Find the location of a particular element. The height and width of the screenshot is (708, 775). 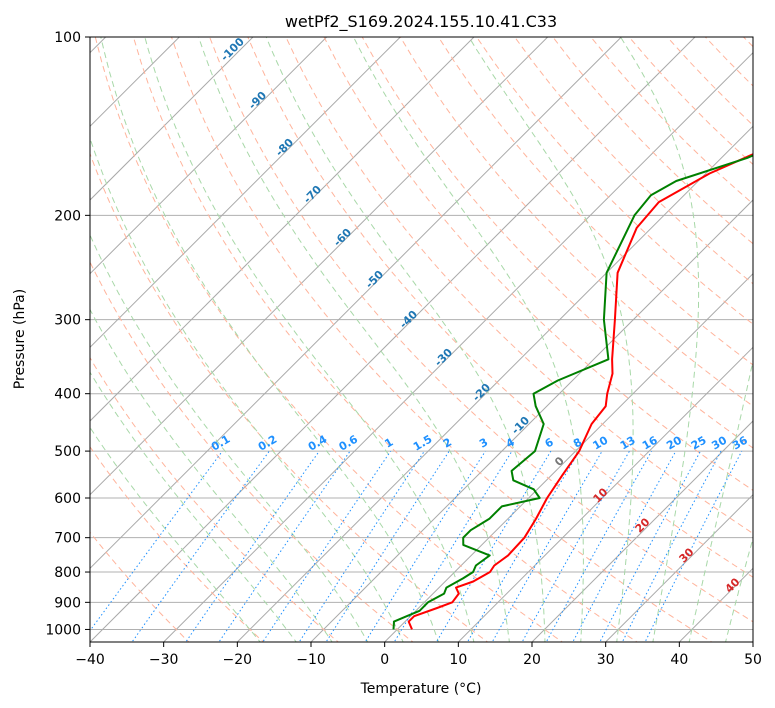

y-tick-label: 700 is located at coordinates (67, 539).